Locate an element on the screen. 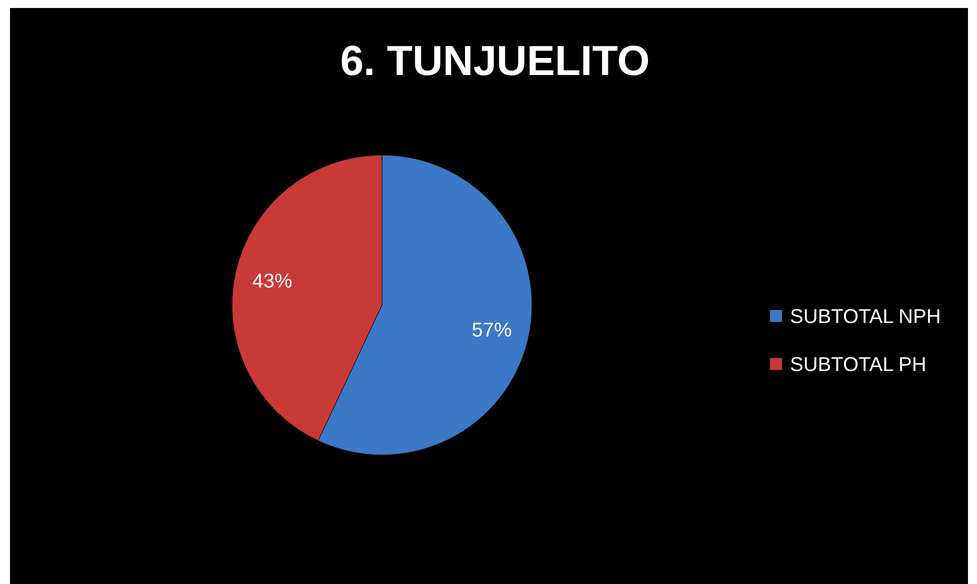 This screenshot has width=977, height=584. chart-title: 6. TUNJUELITO is located at coordinates (495, 60).